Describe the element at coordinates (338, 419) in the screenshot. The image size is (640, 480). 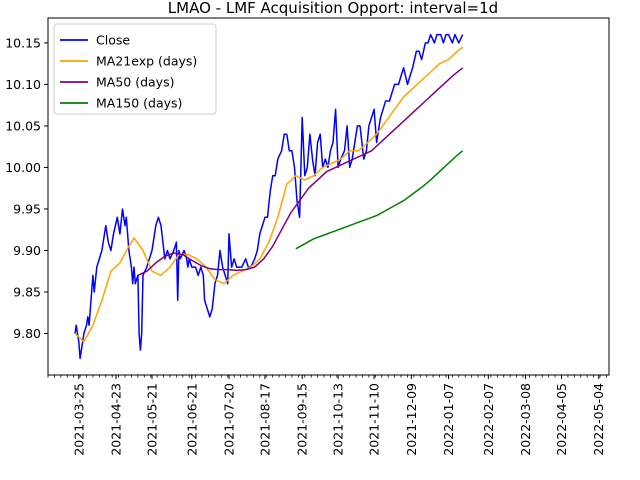
I see `x-tick-label: 2021-10-13` at that location.